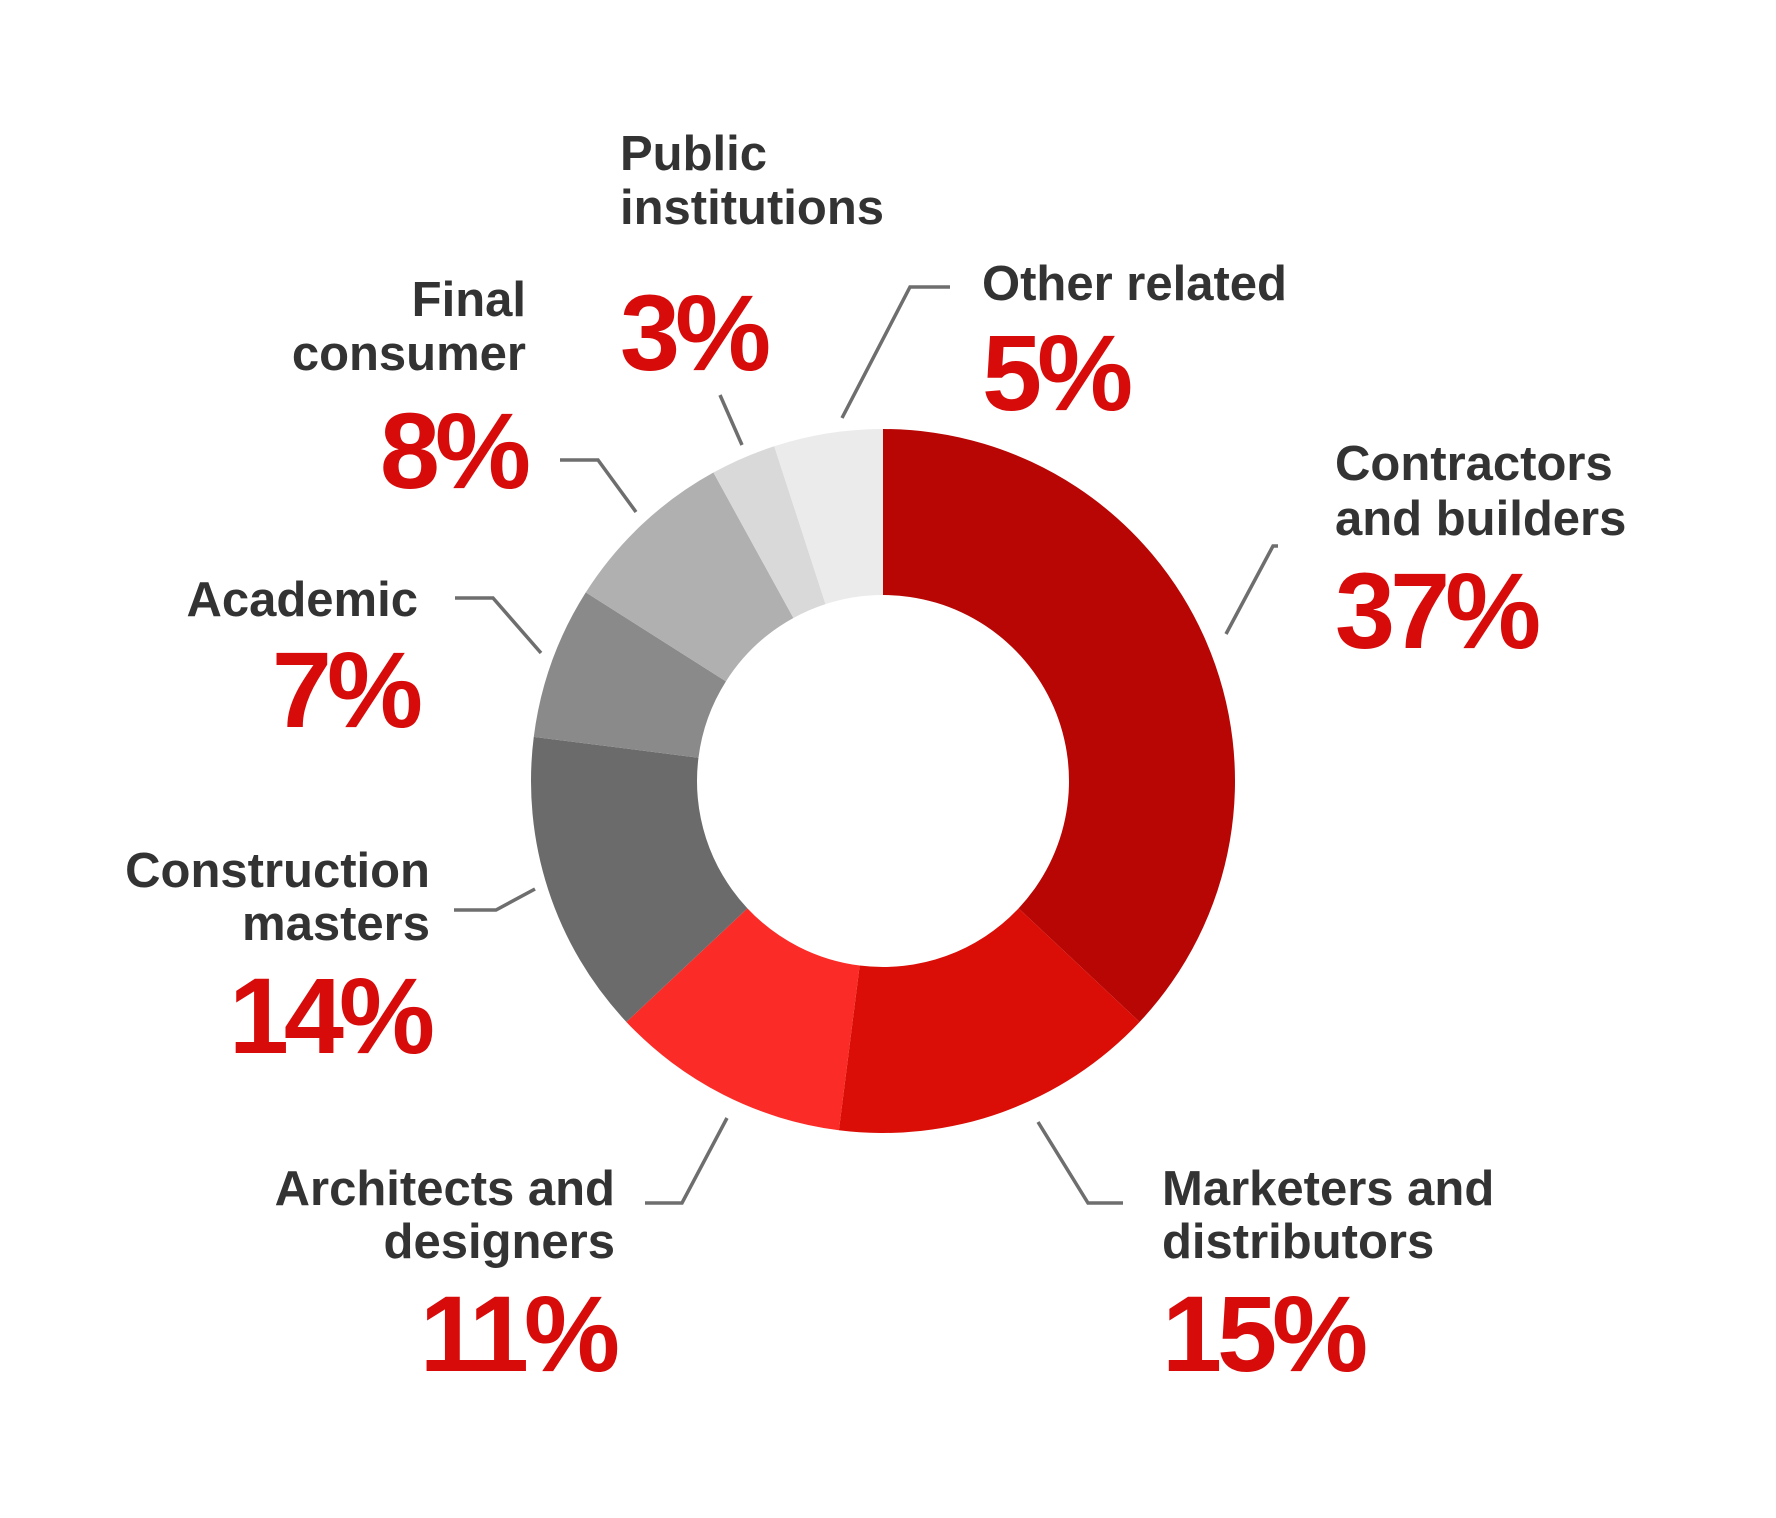 The height and width of the screenshot is (1518, 1776). I want to click on slice-value-public-institutions: 3%, so click(694, 332).